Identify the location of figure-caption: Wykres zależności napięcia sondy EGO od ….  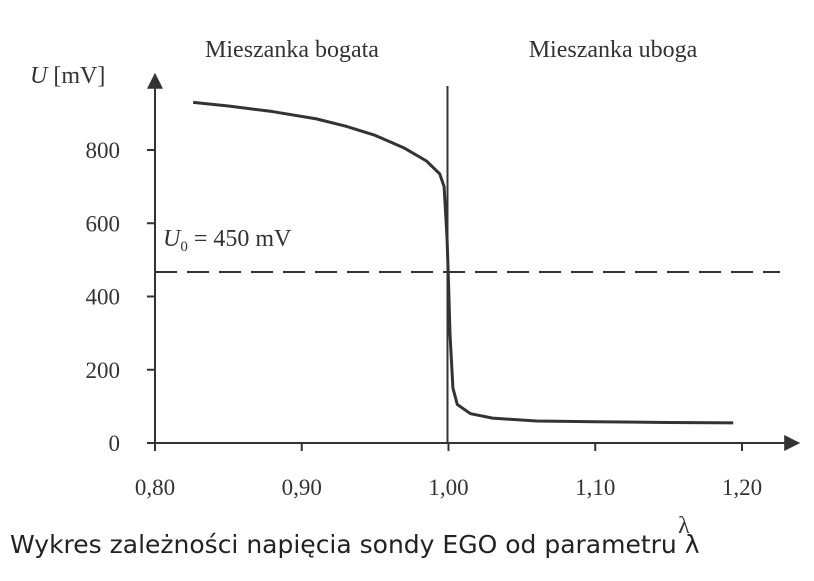
(355, 544).